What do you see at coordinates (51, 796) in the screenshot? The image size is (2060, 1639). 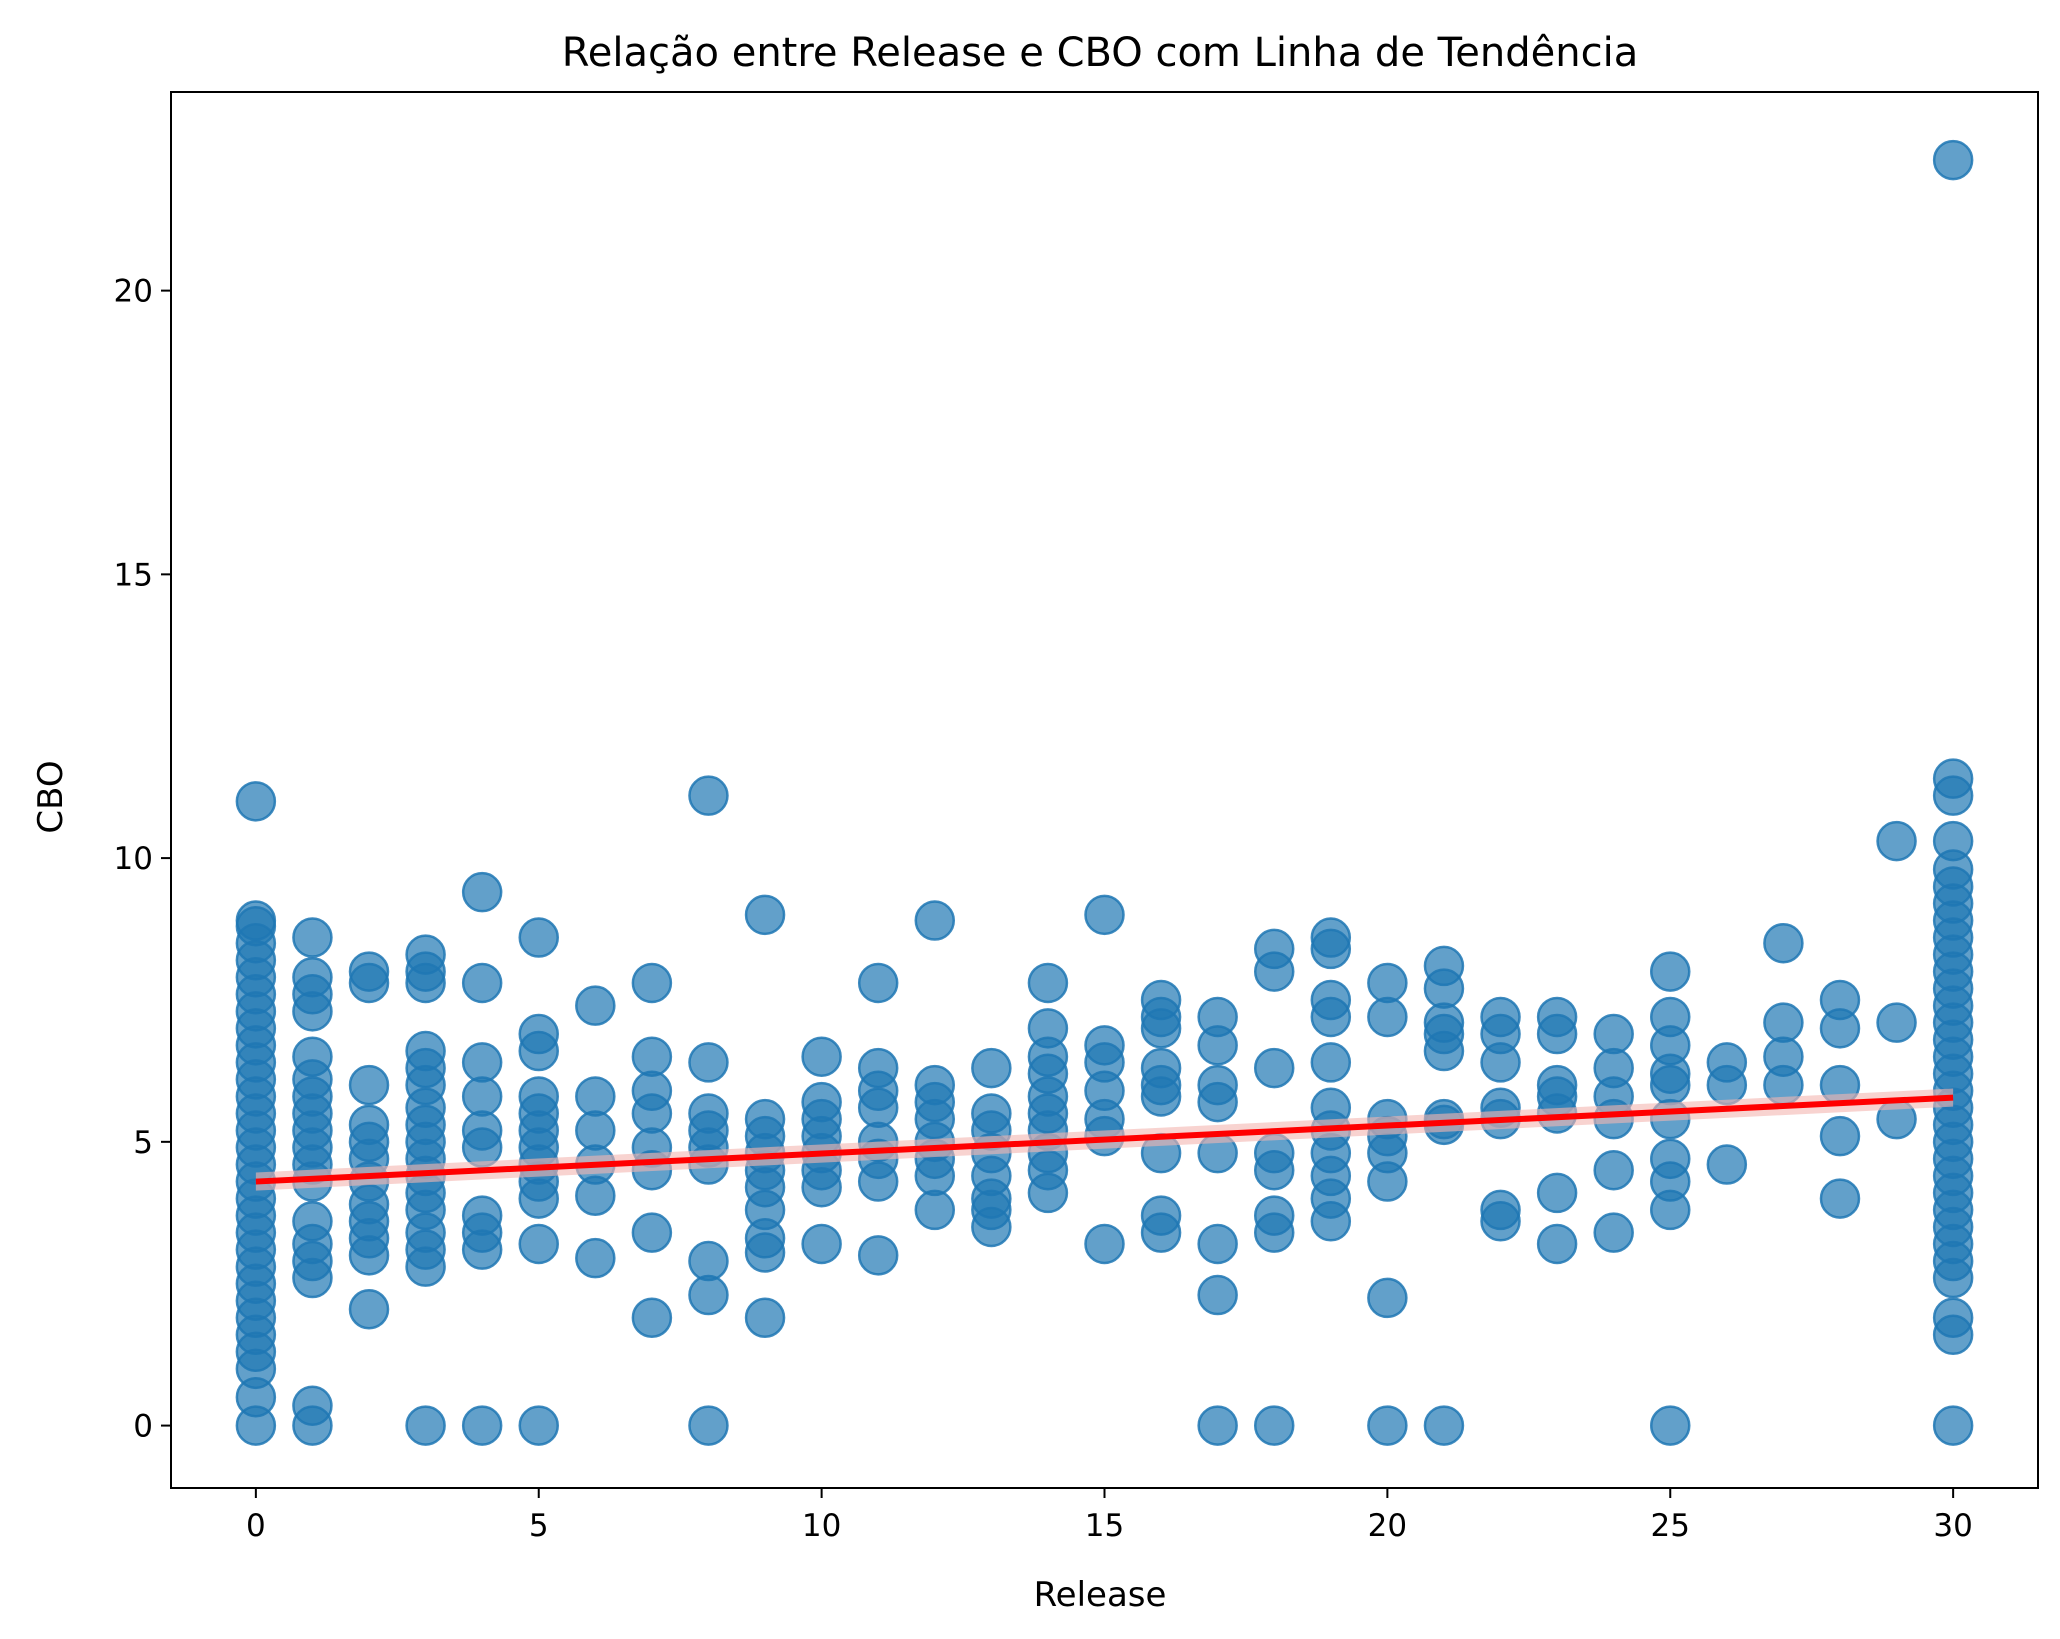 I see `y-axis-label: CBO` at bounding box center [51, 796].